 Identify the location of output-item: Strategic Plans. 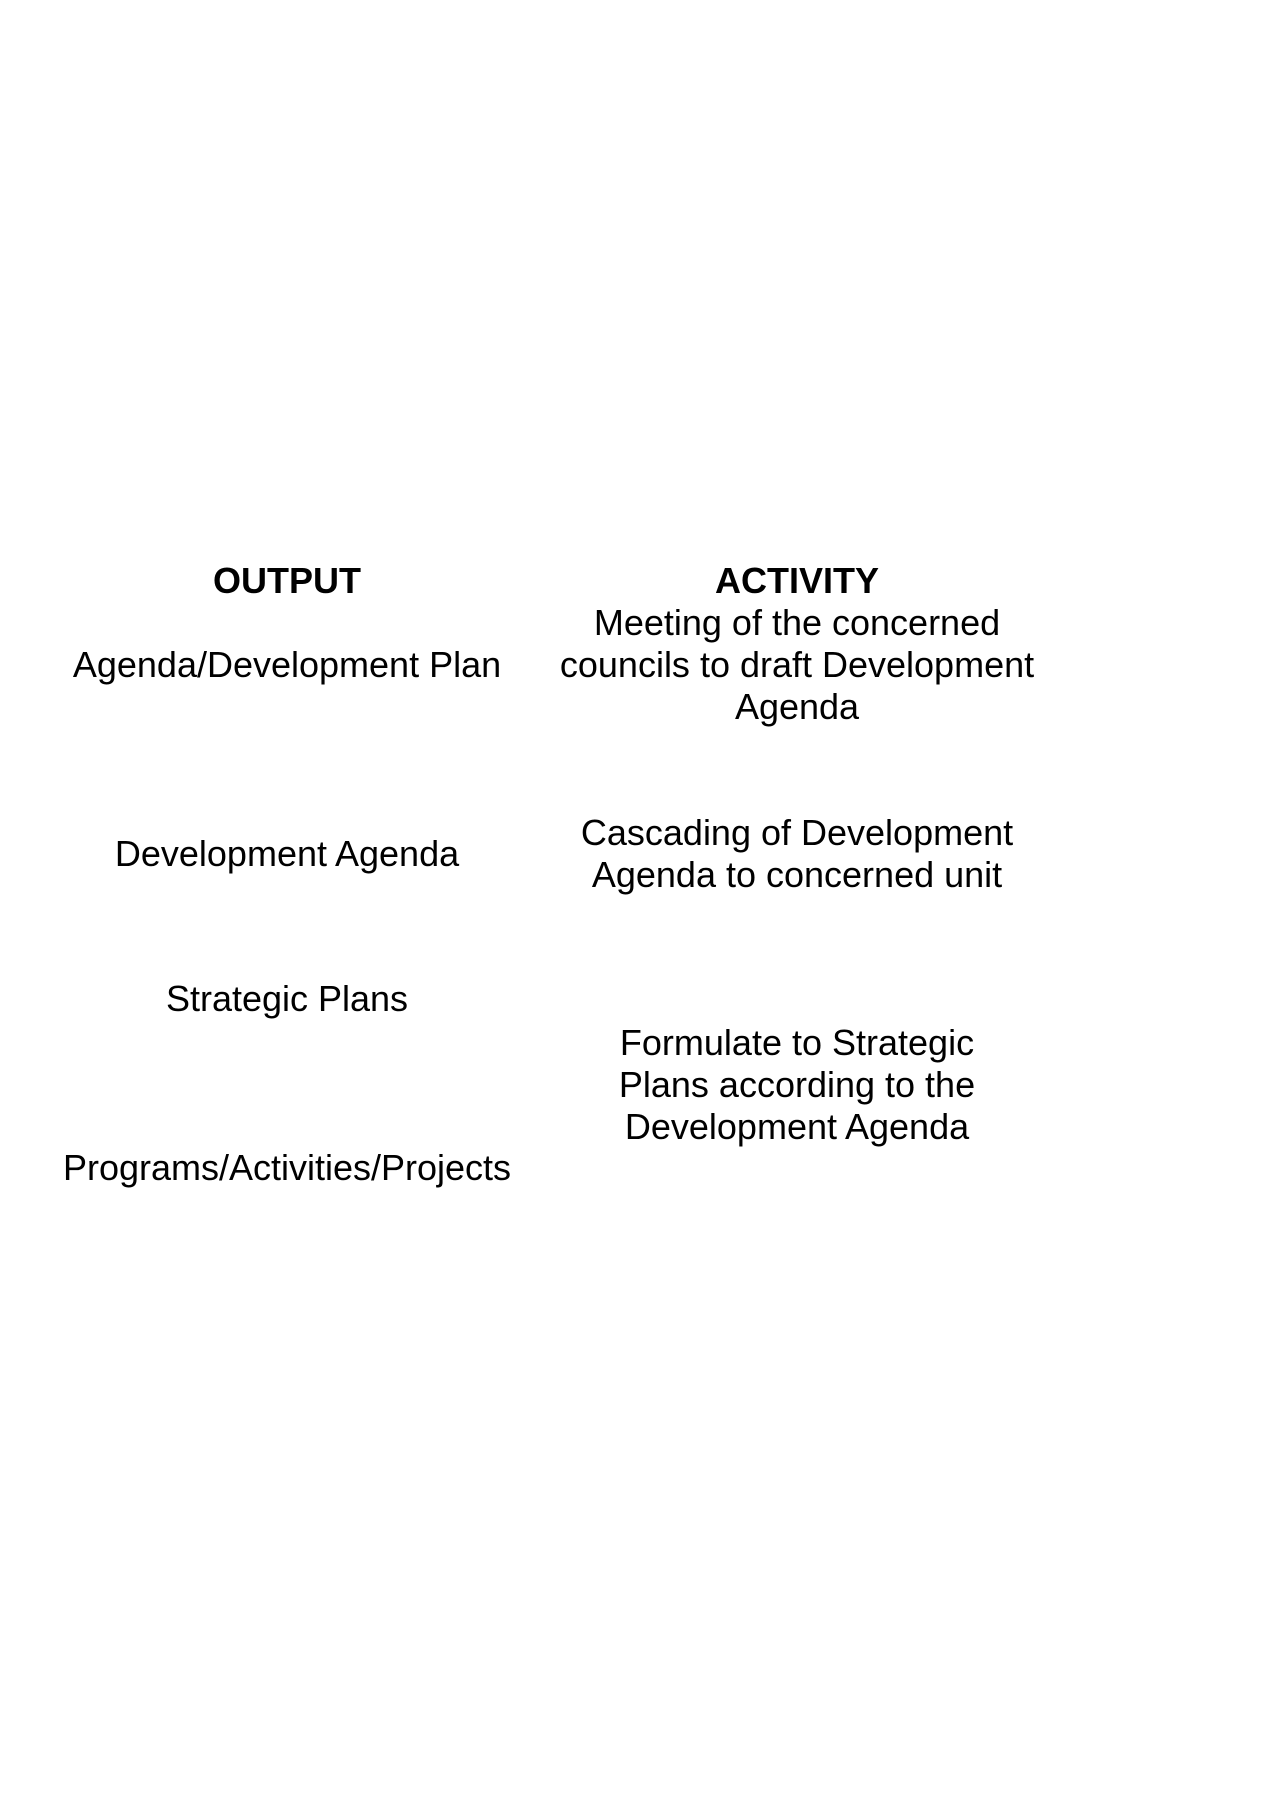
(287, 998).